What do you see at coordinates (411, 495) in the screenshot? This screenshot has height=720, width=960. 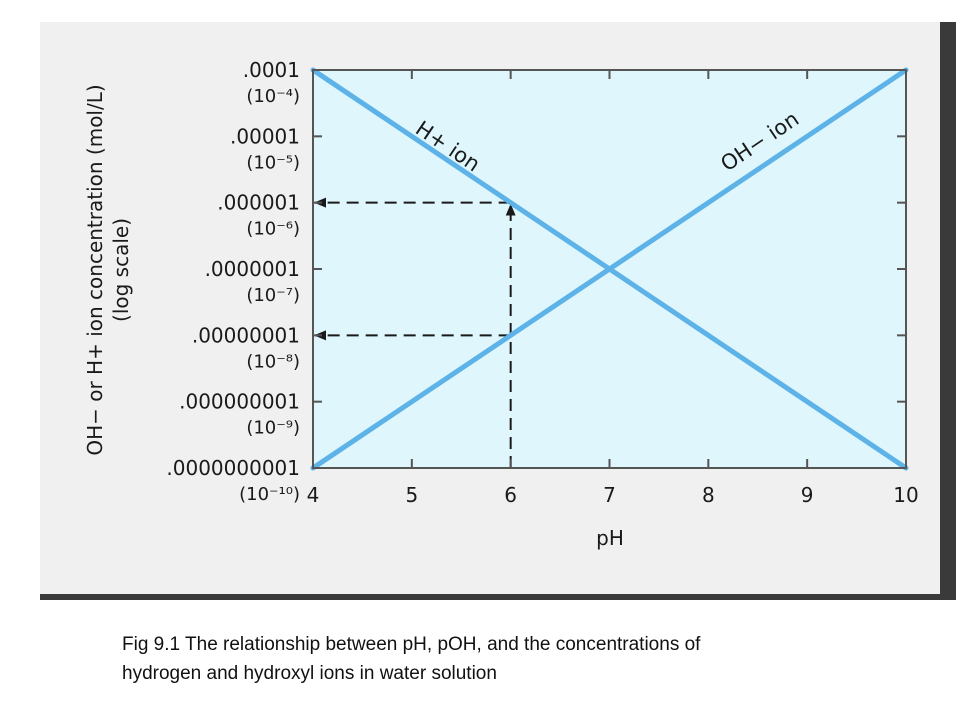 I see `x-tick-label: 5` at bounding box center [411, 495].